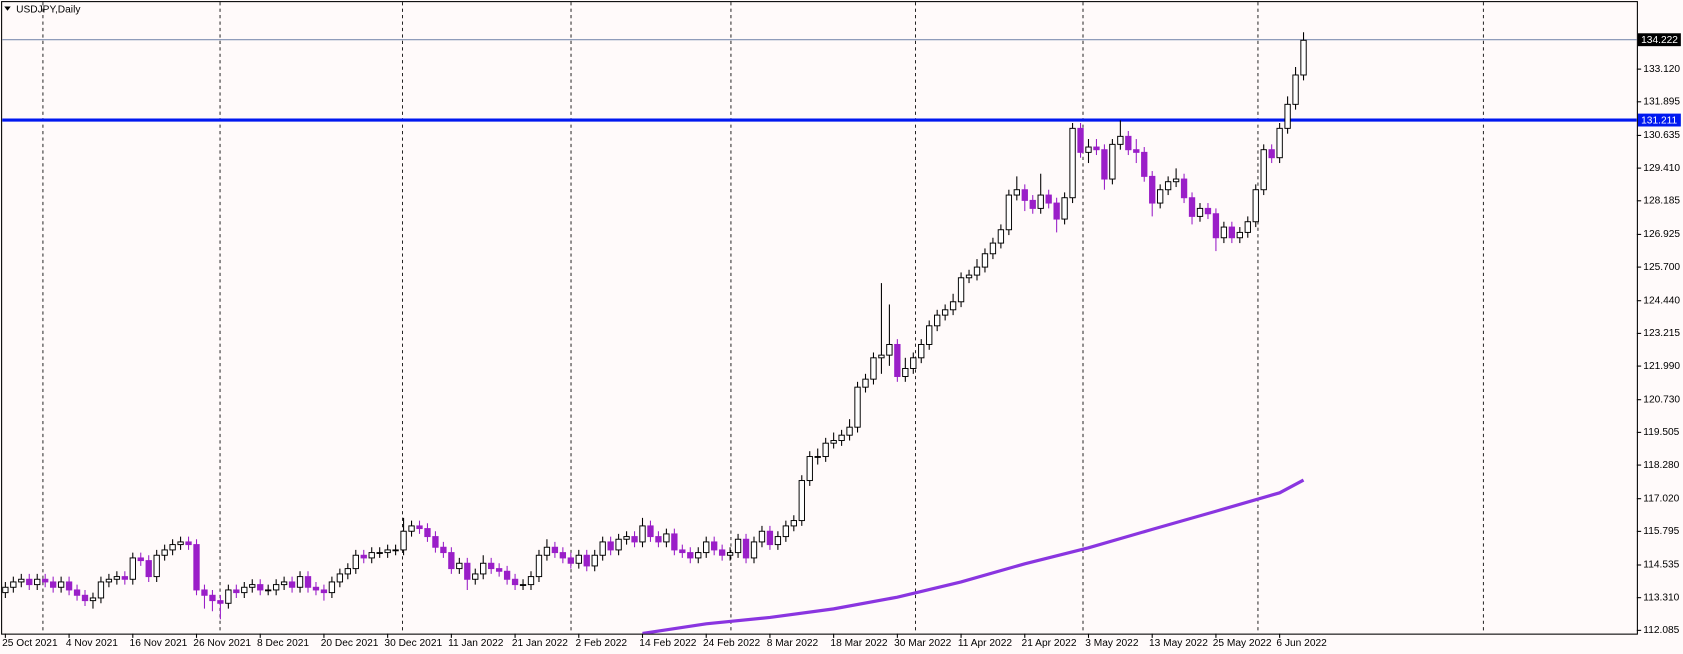 Image resolution: width=1683 pixels, height=654 pixels. I want to click on x-tick-label: 6 Jun 2022, so click(1301, 643).